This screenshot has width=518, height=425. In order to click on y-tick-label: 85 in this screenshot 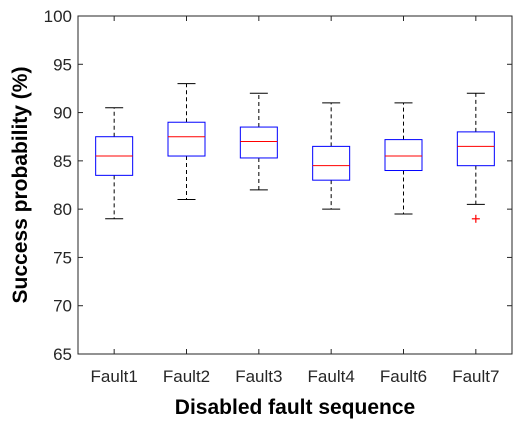, I will do `click(62, 161)`.